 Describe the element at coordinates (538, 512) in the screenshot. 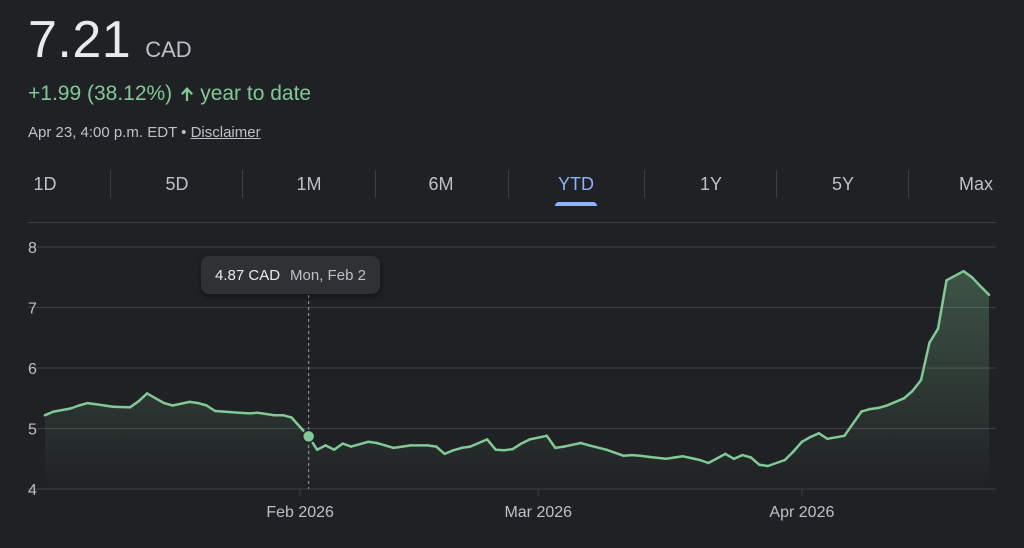

I see `x-tick-label: Mar 2026` at that location.